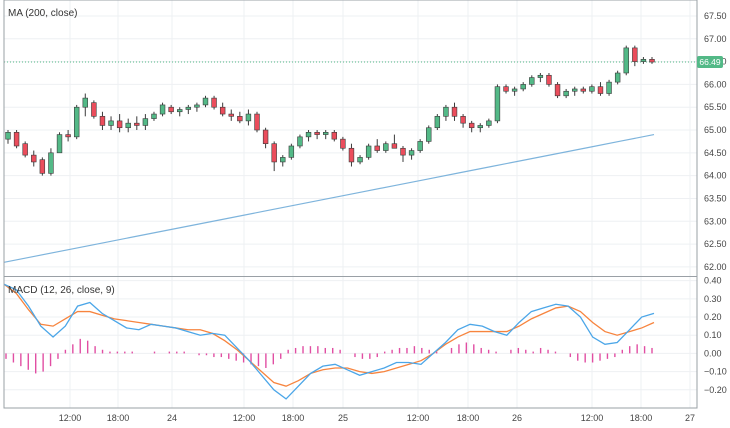 The height and width of the screenshot is (428, 730). What do you see at coordinates (61, 290) in the screenshot?
I see `macd-indicator-label: MACD (12, 26, close, 9)` at bounding box center [61, 290].